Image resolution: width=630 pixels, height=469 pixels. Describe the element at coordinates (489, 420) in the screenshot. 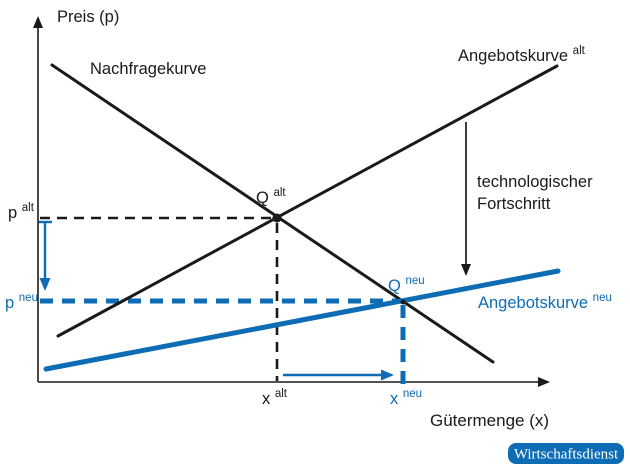

I see `x-axis-label: Gütermenge (x)` at that location.